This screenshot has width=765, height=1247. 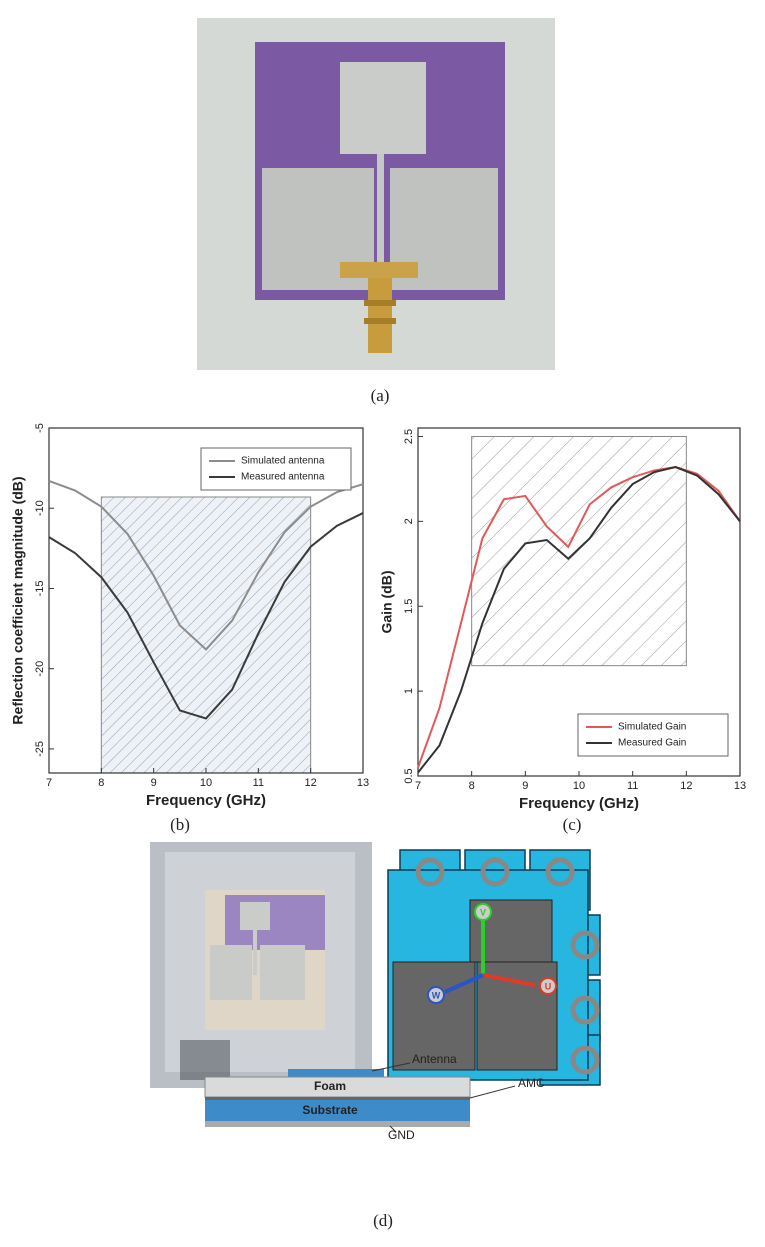 What do you see at coordinates (40, 428) in the screenshot?
I see `y-tick-label: -5` at bounding box center [40, 428].